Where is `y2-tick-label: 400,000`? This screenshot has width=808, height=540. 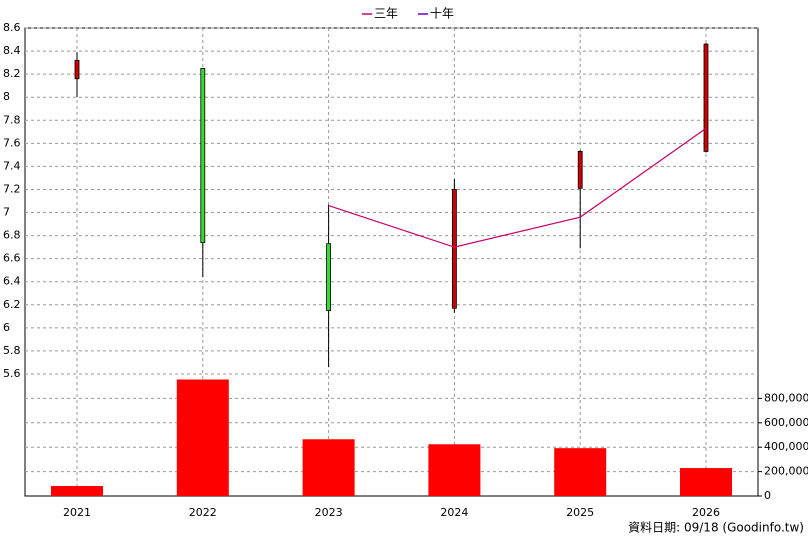
y2-tick-label: 400,000 is located at coordinates (786, 446).